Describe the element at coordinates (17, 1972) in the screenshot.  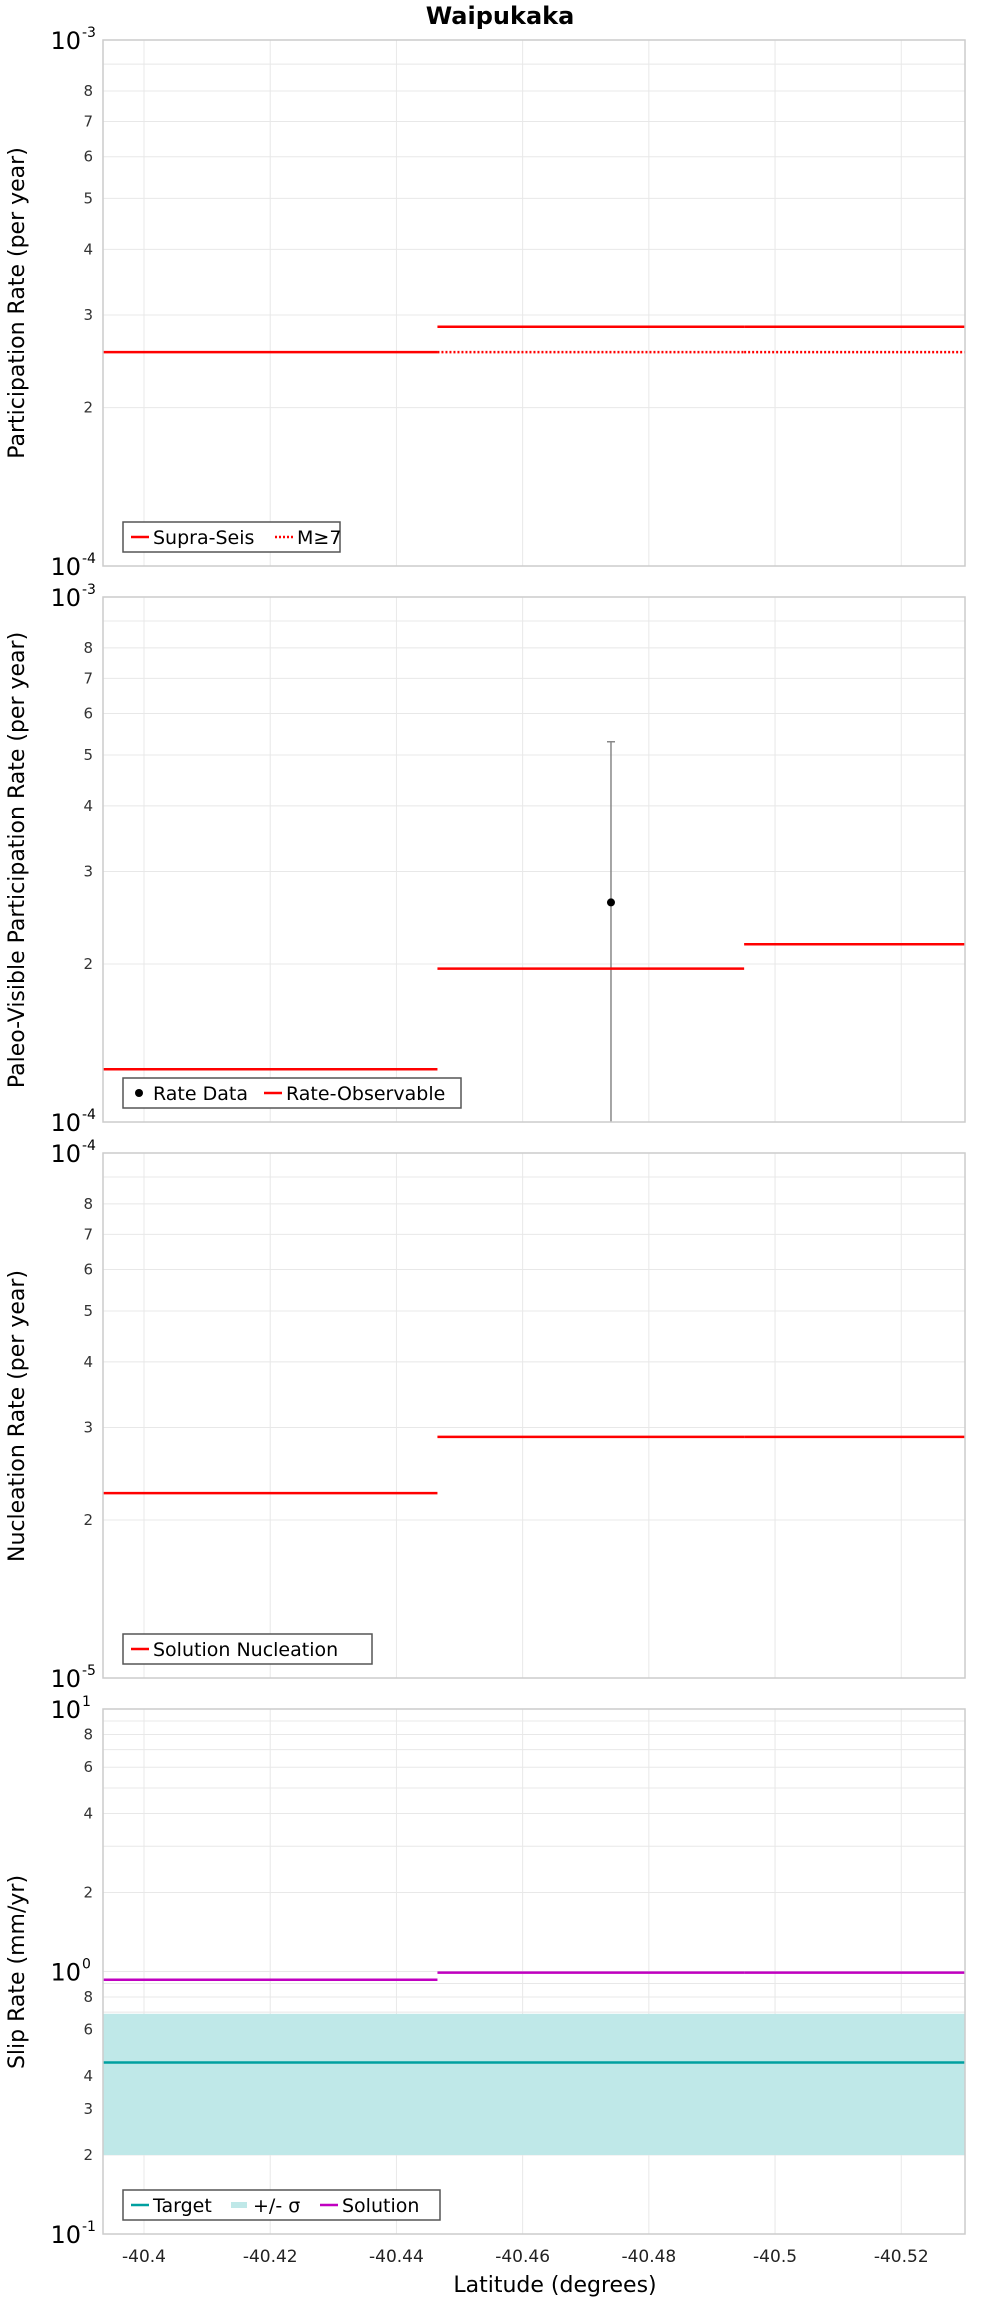
I see `y-axis-label: Slip Rate (mm/yr)` at that location.